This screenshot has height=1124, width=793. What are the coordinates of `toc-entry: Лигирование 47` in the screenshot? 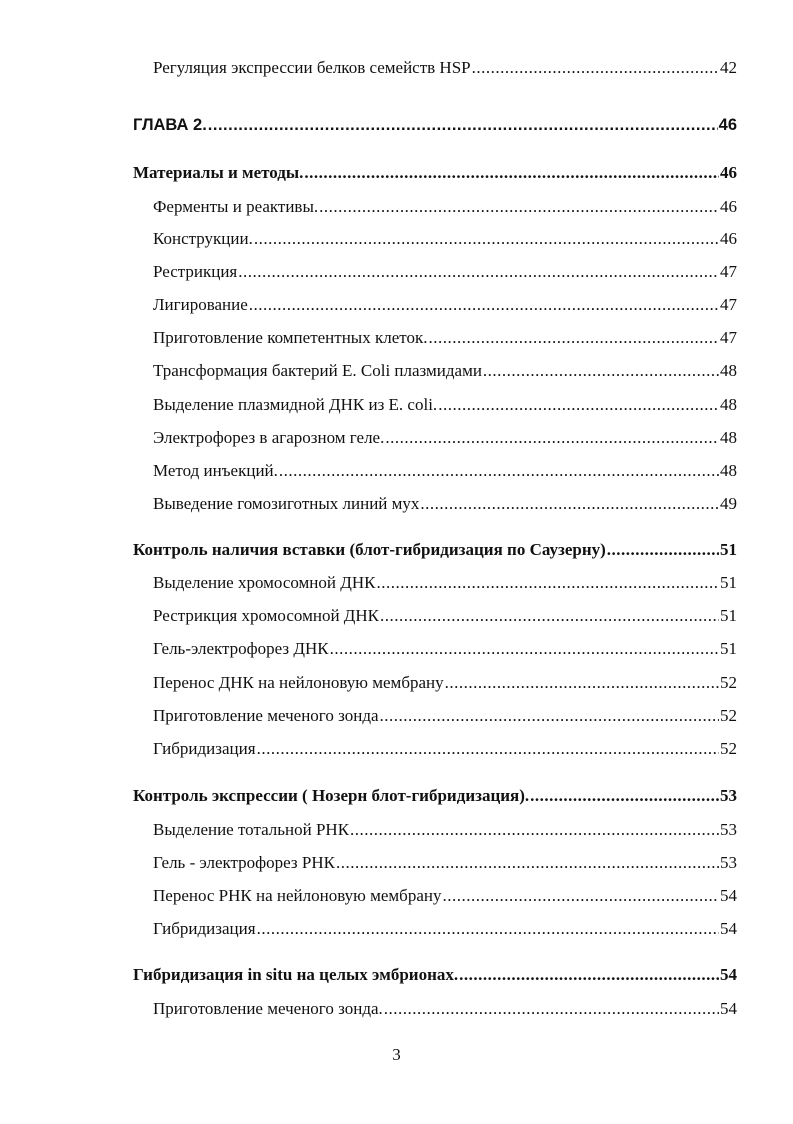 It's located at (445, 305).